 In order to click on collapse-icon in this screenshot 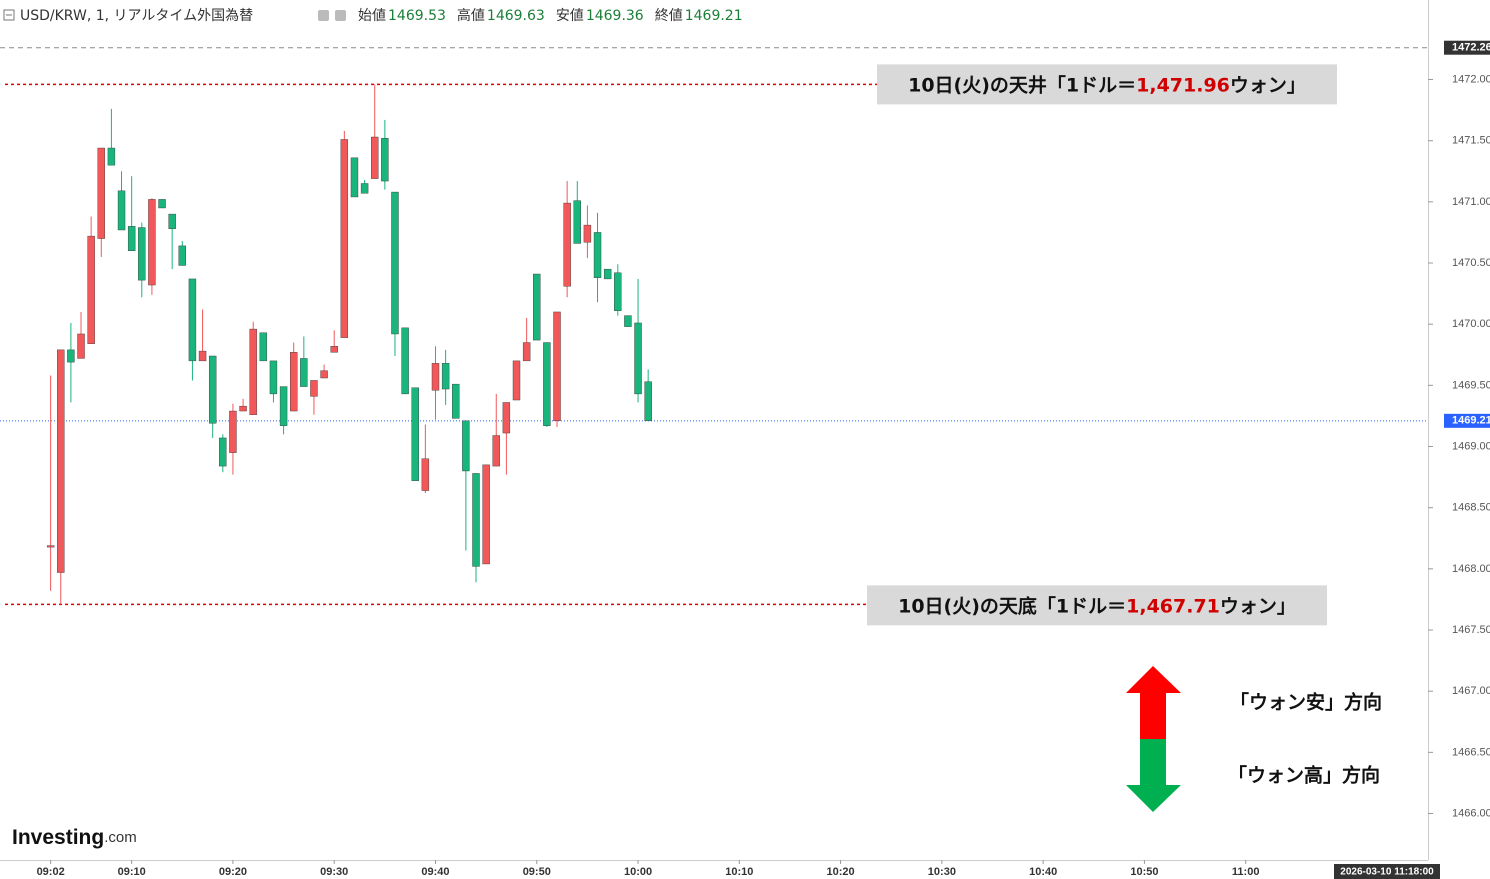, I will do `click(9, 15)`.